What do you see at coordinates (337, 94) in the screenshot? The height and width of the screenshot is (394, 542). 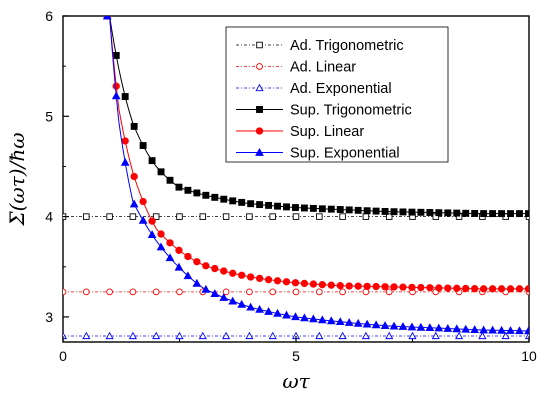 I see `legend-box` at bounding box center [337, 94].